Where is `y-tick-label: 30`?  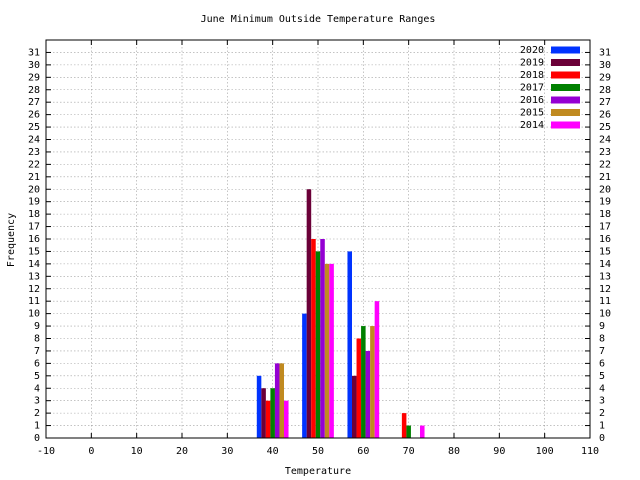 y-tick-label: 30 is located at coordinates (34, 65).